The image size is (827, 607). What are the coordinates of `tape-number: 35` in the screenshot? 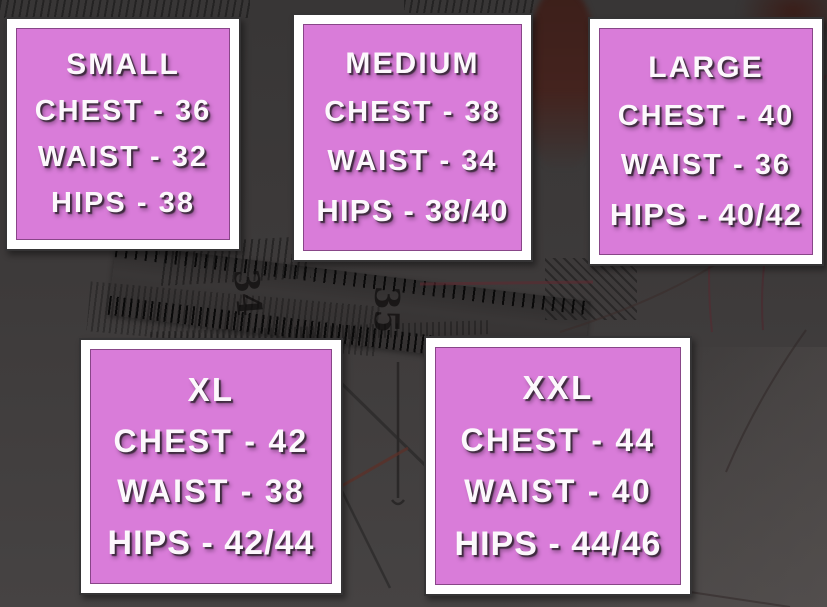 It's located at (386, 309).